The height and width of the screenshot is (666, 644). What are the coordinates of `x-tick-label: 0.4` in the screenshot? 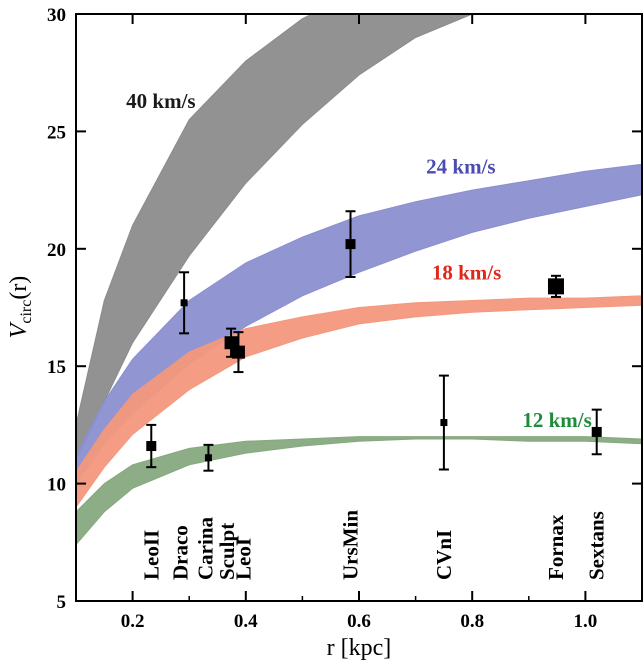 It's located at (246, 621).